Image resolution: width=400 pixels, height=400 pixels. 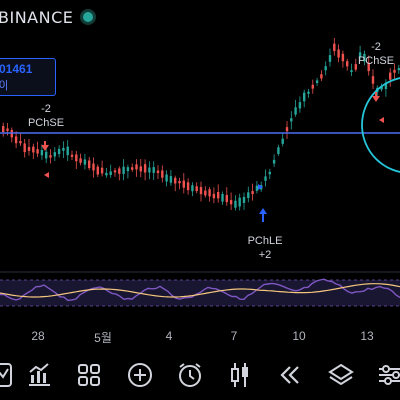 What do you see at coordinates (190, 375) in the screenshot?
I see `alert-clock-icon` at bounding box center [190, 375].